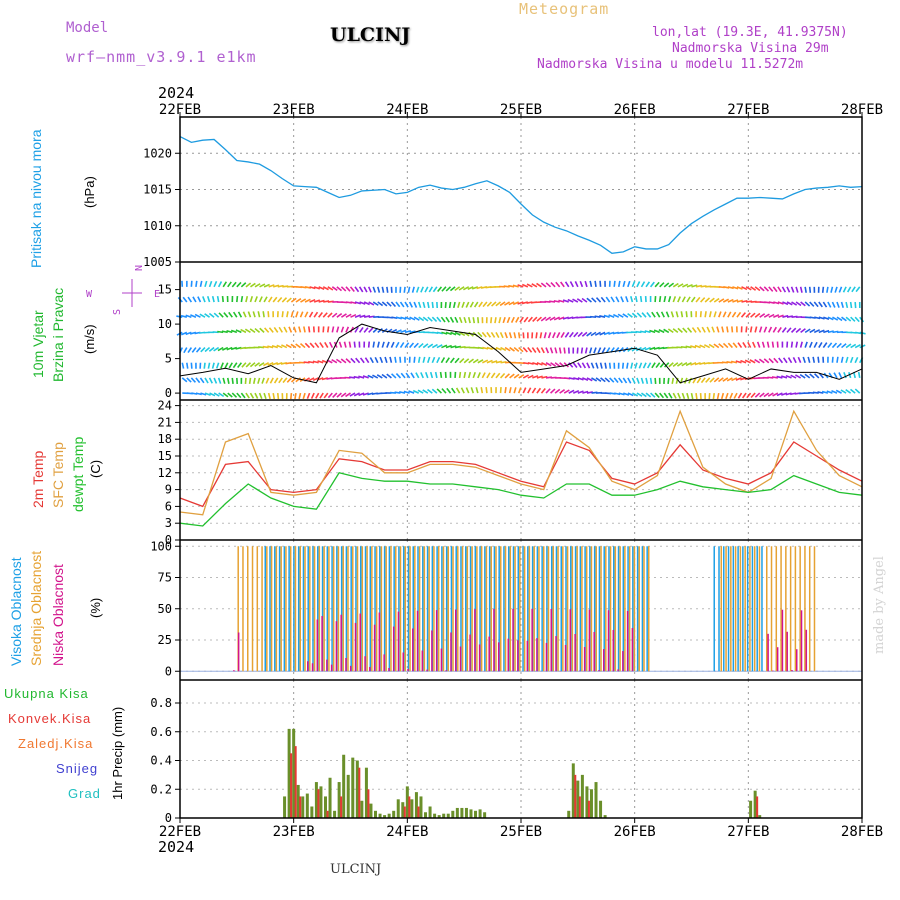 The image size is (900, 900). I want to click on convective-rain-bar, so click(359, 792).